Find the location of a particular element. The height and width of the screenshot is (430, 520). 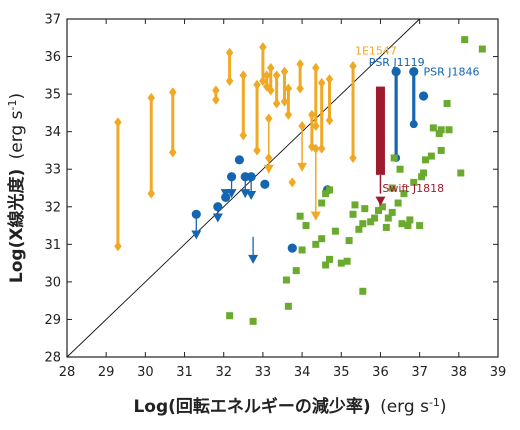

y-tick-label: 31 is located at coordinates (52, 245).